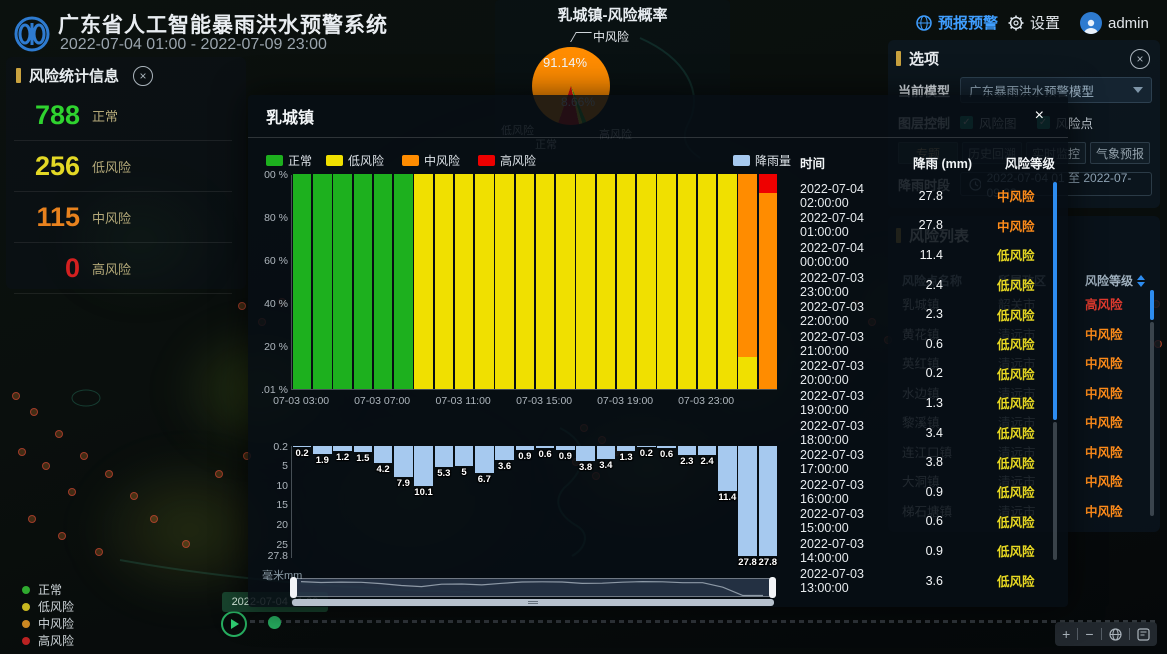 Image resolution: width=1167 pixels, height=654 pixels. What do you see at coordinates (507, 160) in the screenshot?
I see `legend-item-高风险: 高风险` at bounding box center [507, 160].